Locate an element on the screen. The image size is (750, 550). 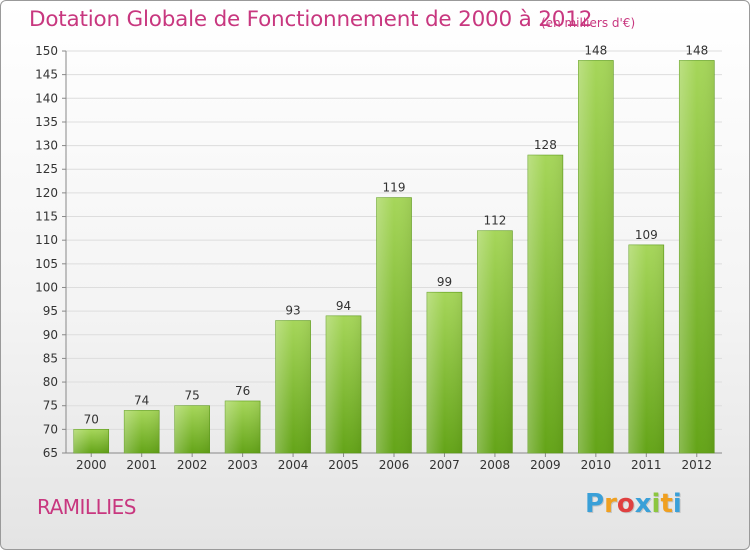
logo-letter: o is located at coordinates (625, 504).